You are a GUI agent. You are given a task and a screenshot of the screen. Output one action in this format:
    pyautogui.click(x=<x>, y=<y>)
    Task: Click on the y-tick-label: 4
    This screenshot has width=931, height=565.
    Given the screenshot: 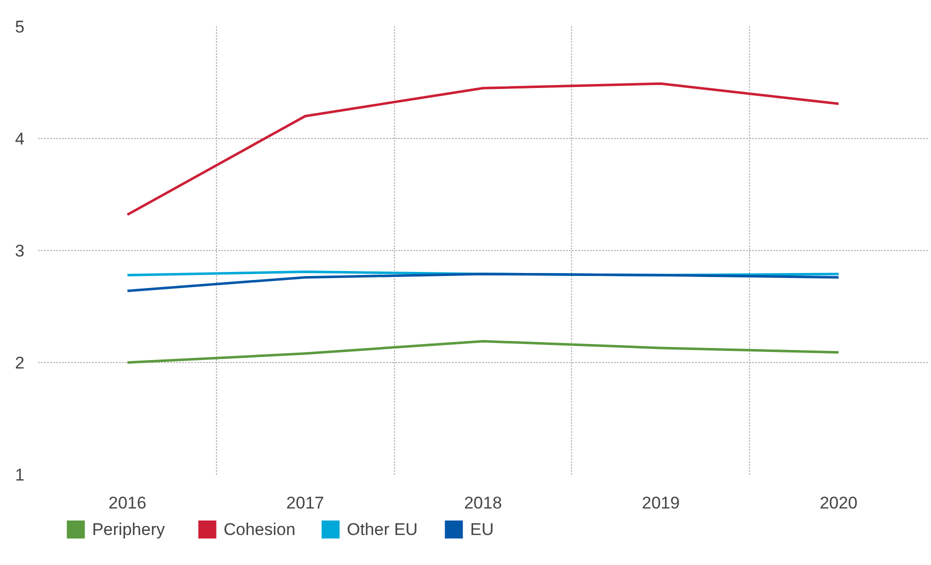 What is the action you would take?
    pyautogui.click(x=20, y=139)
    